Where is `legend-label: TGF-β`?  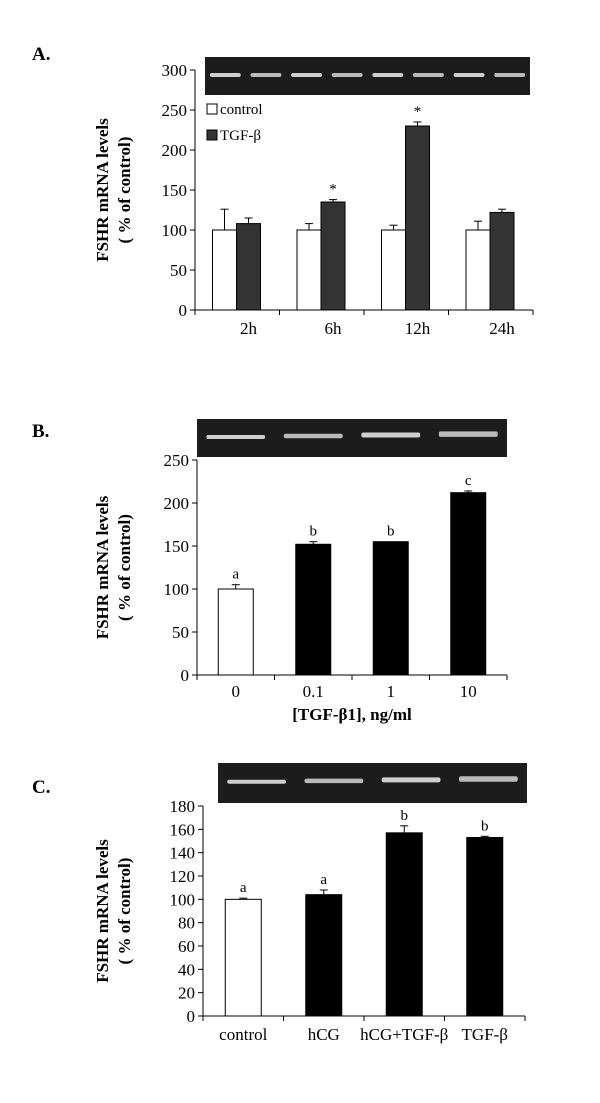 legend-label: TGF-β is located at coordinates (240, 136).